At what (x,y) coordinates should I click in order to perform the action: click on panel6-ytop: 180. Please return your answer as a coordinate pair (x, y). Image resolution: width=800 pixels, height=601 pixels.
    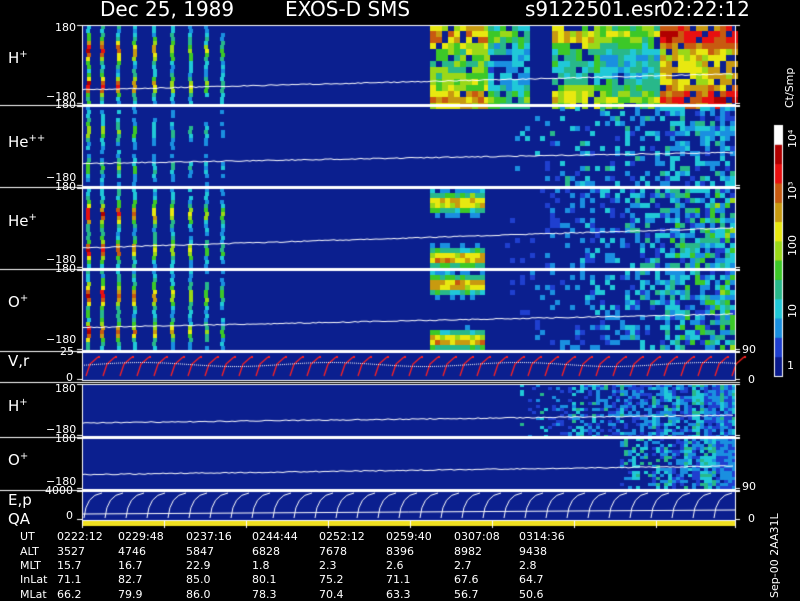
    Looking at the image, I should click on (65, 388).